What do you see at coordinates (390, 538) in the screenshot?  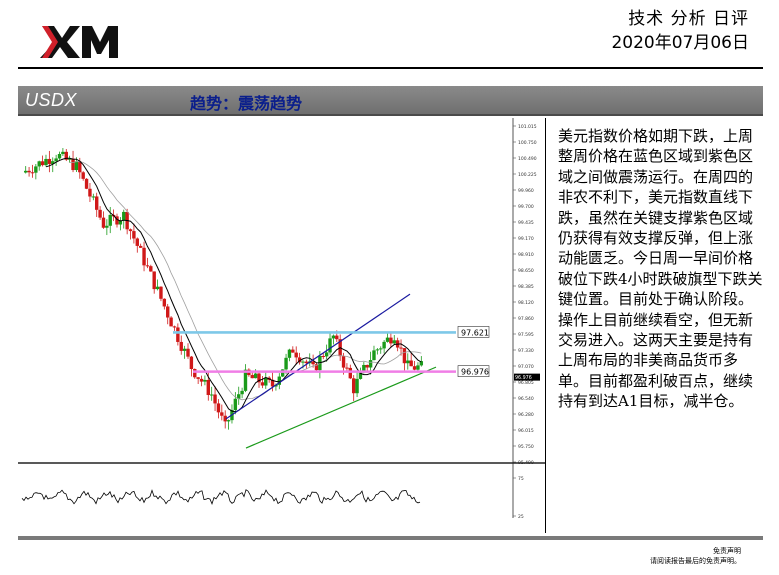 I see `footer-divider` at bounding box center [390, 538].